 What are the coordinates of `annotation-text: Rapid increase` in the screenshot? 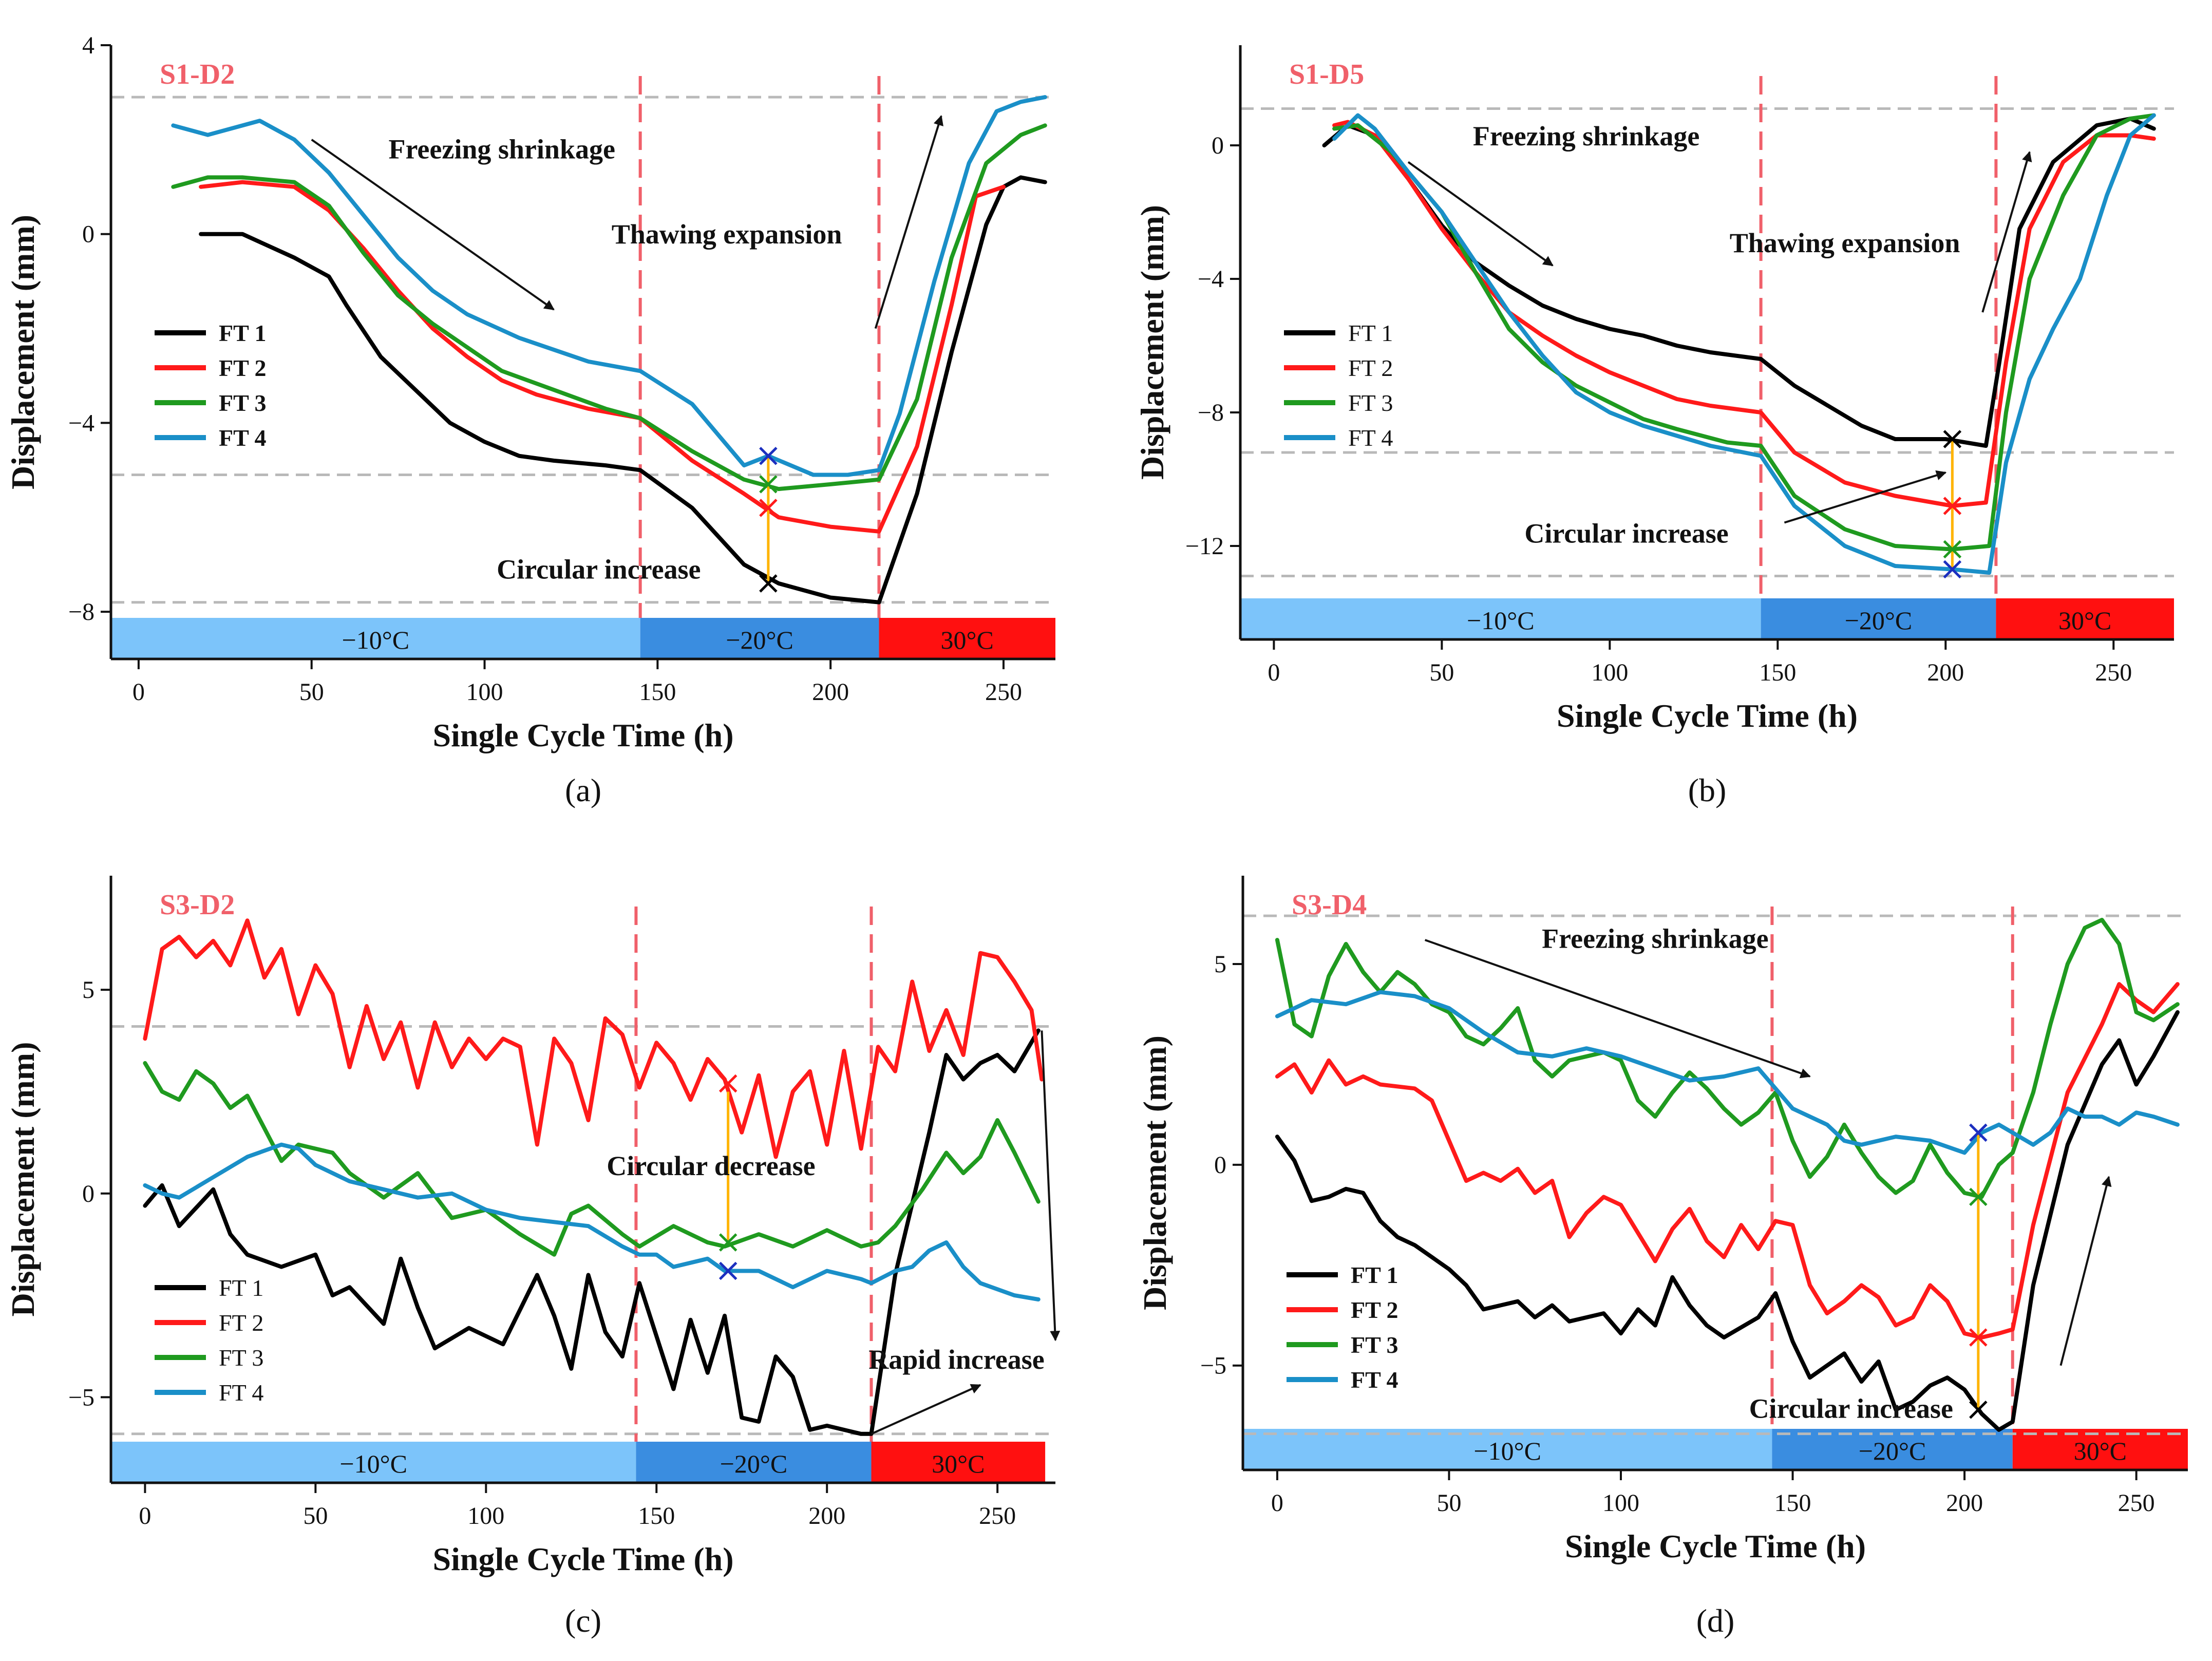 It's located at (956, 1359).